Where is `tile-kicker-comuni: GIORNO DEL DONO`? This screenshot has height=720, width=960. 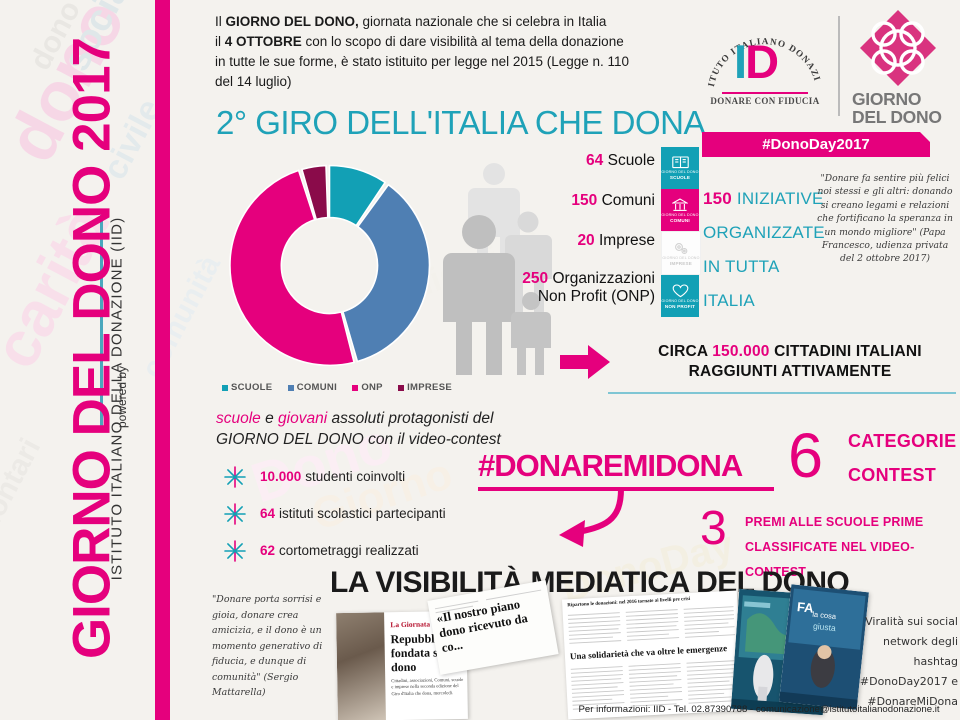
tile-kicker-comuni: GIORNO DEL DONO is located at coordinates (680, 214).